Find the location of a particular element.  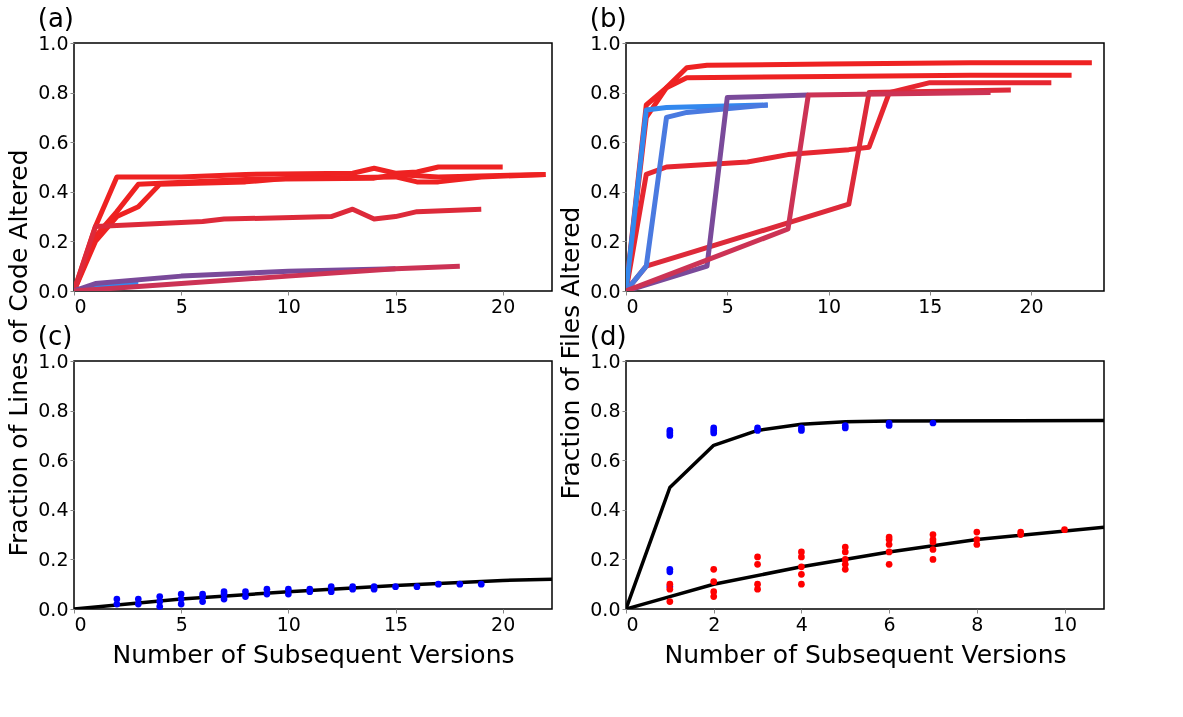

chart-title: (d) is located at coordinates (608, 336).